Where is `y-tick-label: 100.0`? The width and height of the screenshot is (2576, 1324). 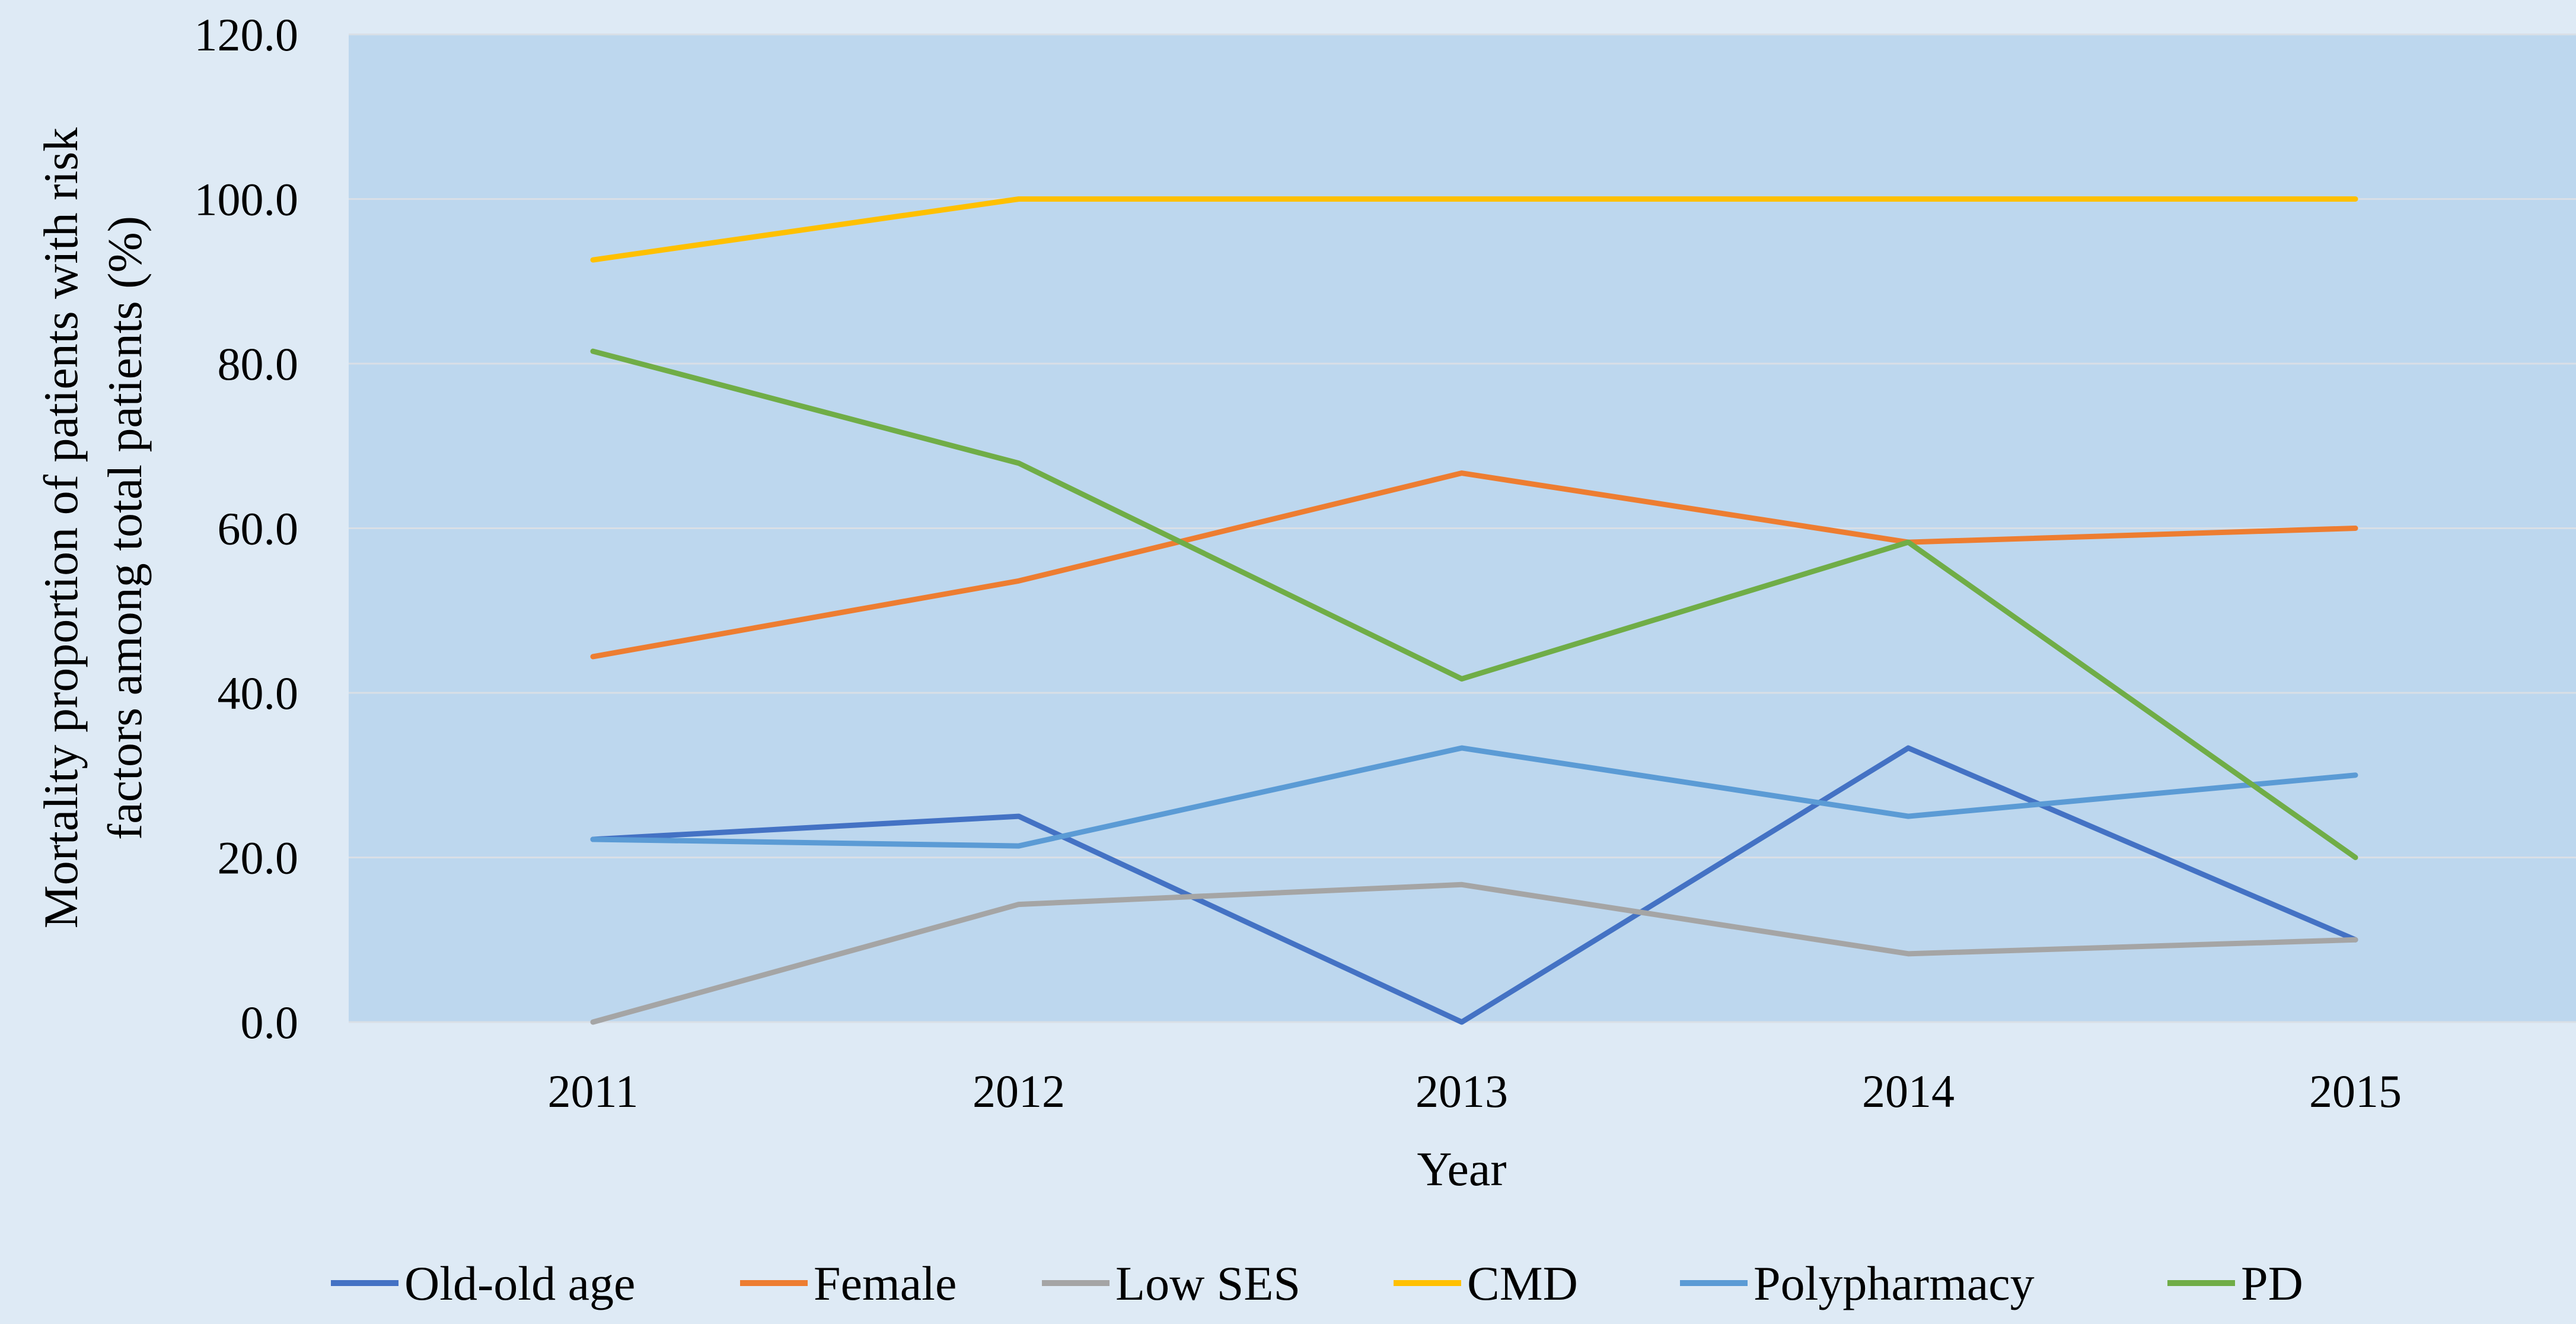 y-tick-label: 100.0 is located at coordinates (247, 199).